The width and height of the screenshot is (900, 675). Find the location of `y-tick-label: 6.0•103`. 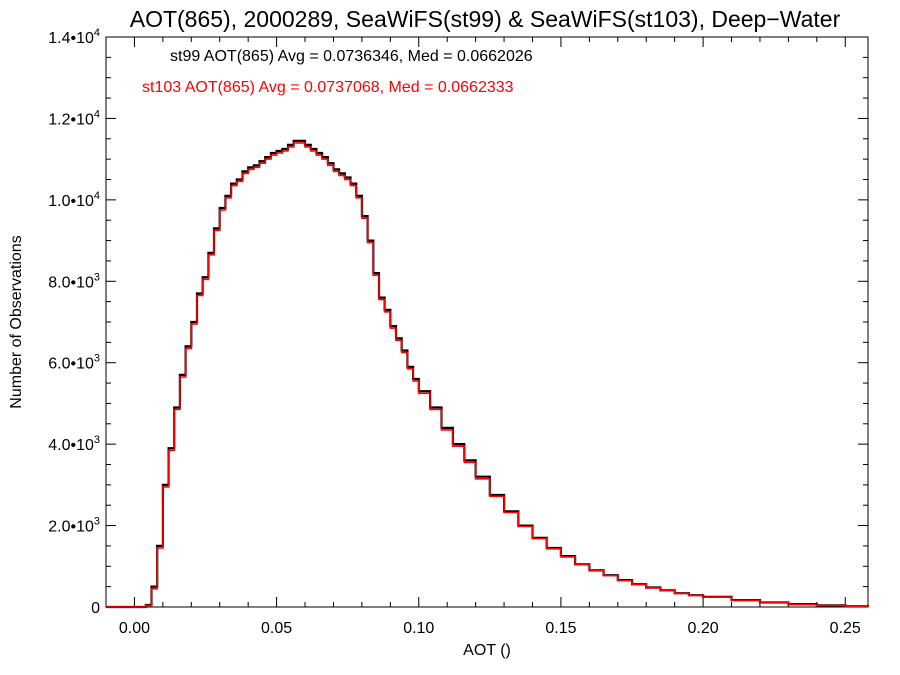

y-tick-label: 6.0•103 is located at coordinates (74, 363).